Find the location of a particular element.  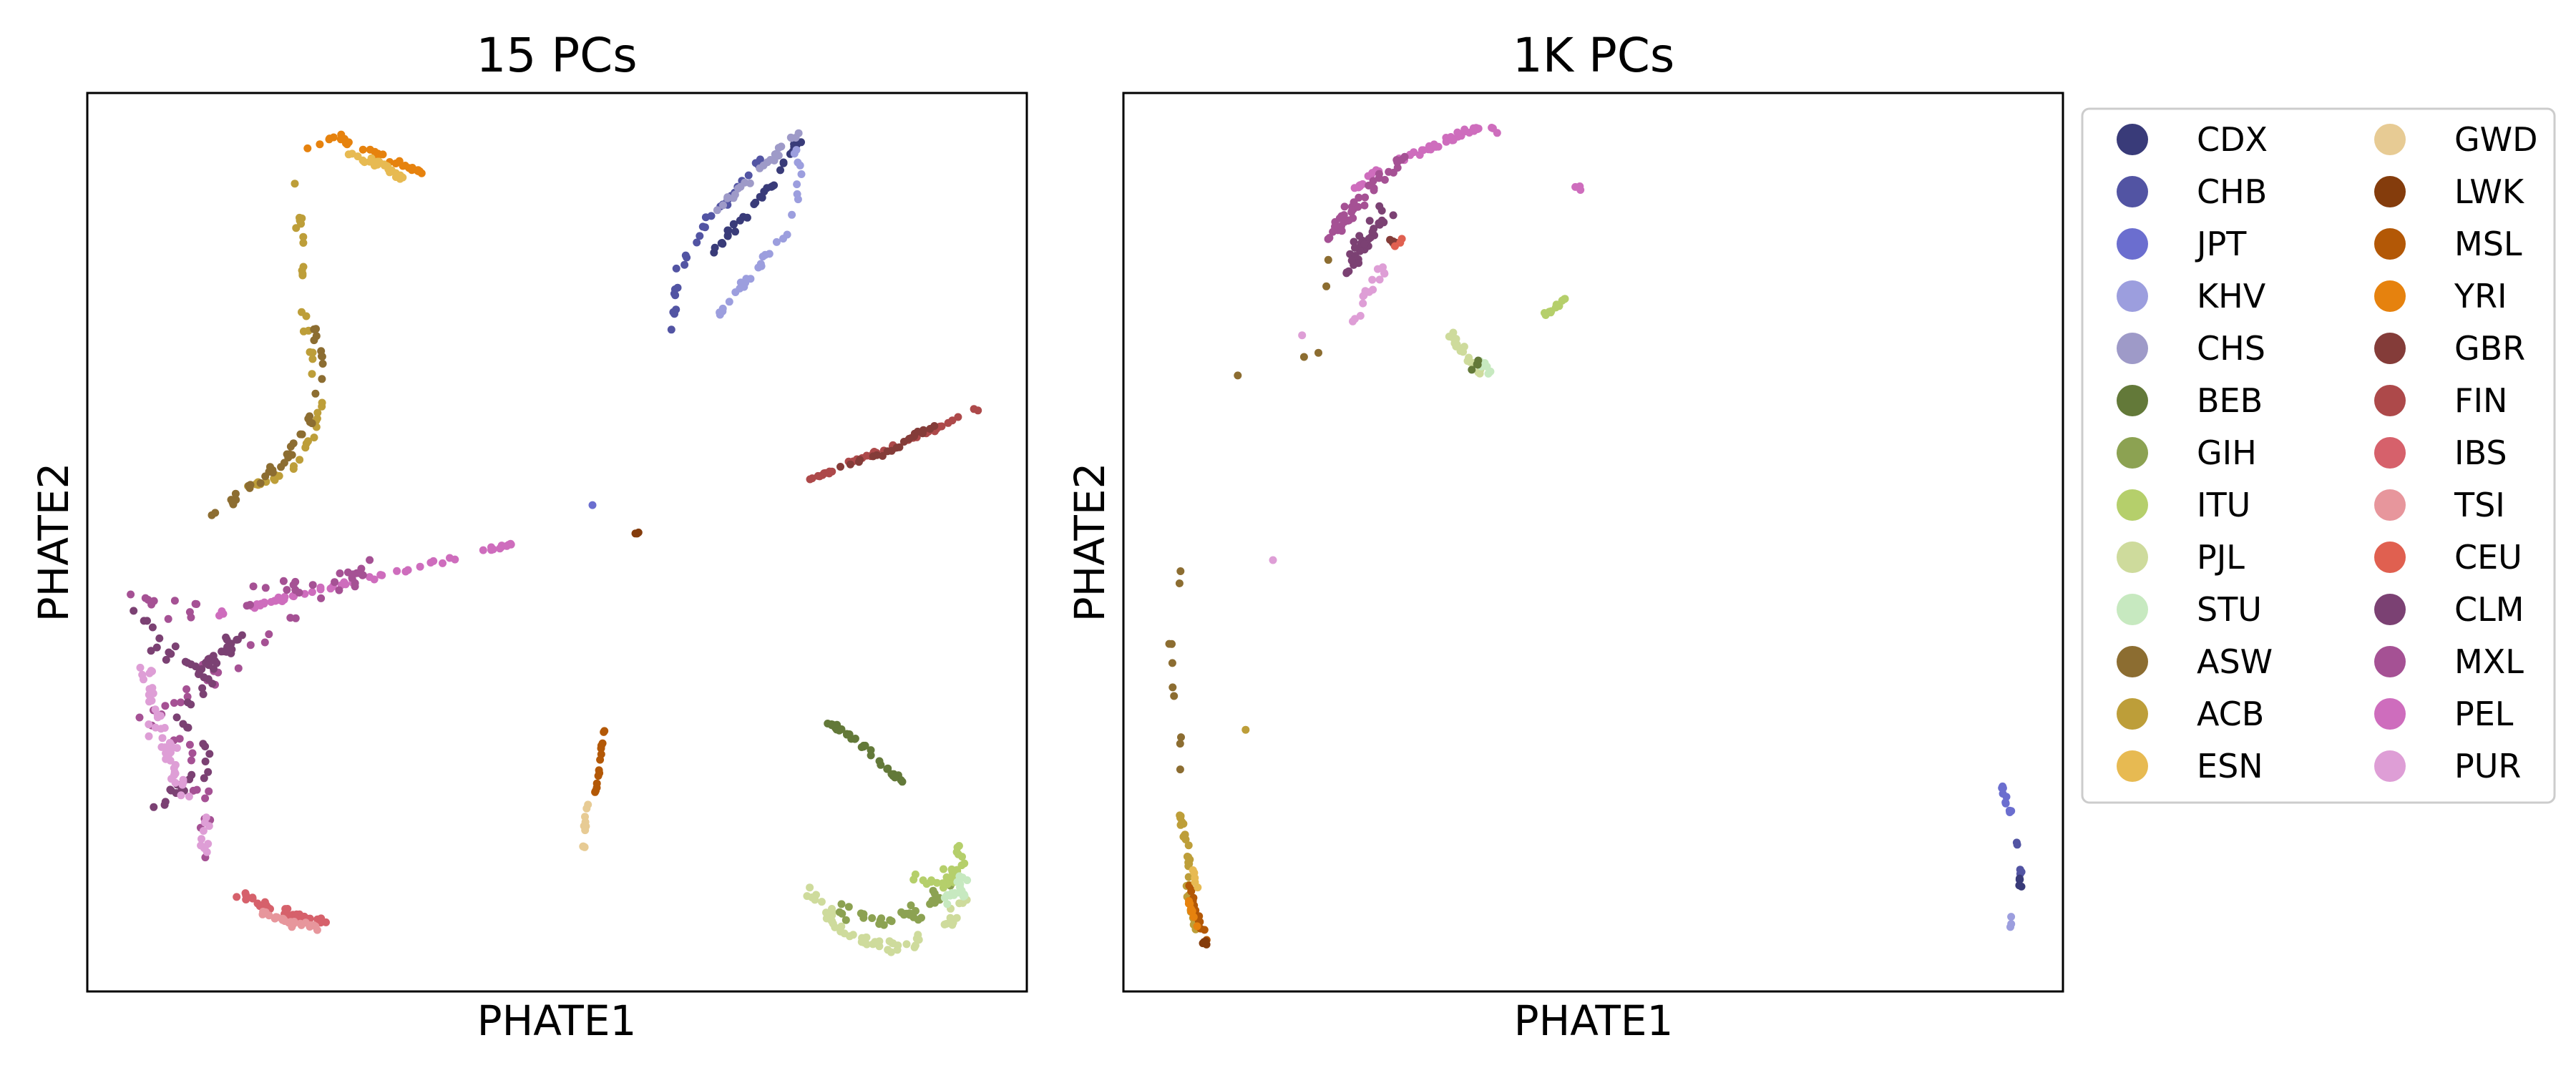

data-point-ceu is located at coordinates (1401, 239).